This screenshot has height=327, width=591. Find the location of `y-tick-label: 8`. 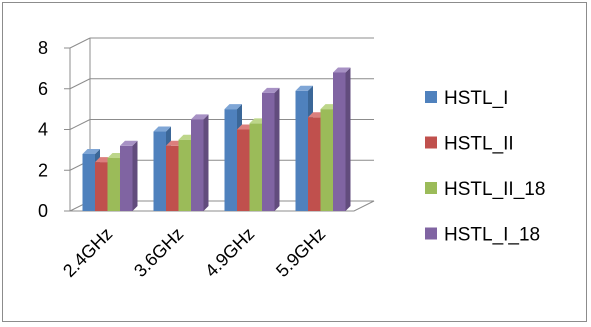

y-tick-label: 8 is located at coordinates (43, 48).